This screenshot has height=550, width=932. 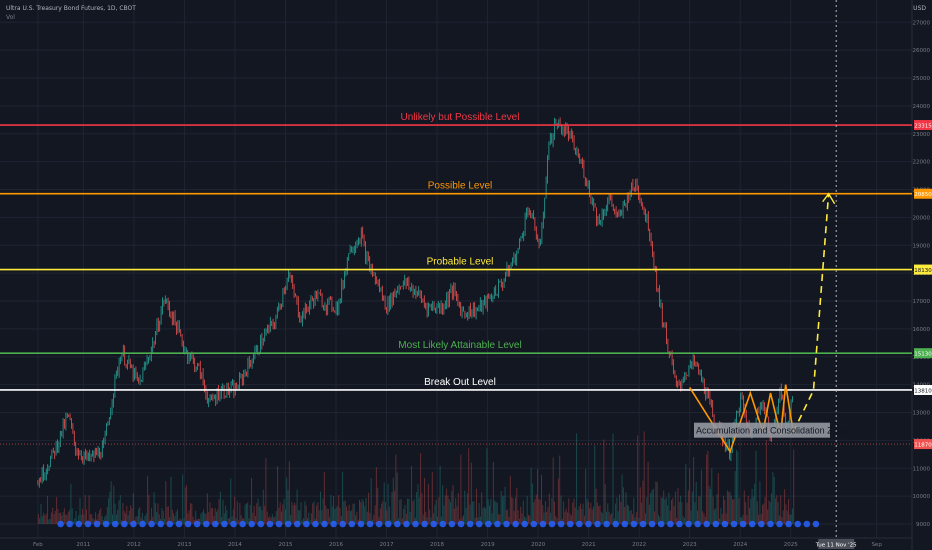 I want to click on x-tick-label: 2014, so click(x=235, y=545).